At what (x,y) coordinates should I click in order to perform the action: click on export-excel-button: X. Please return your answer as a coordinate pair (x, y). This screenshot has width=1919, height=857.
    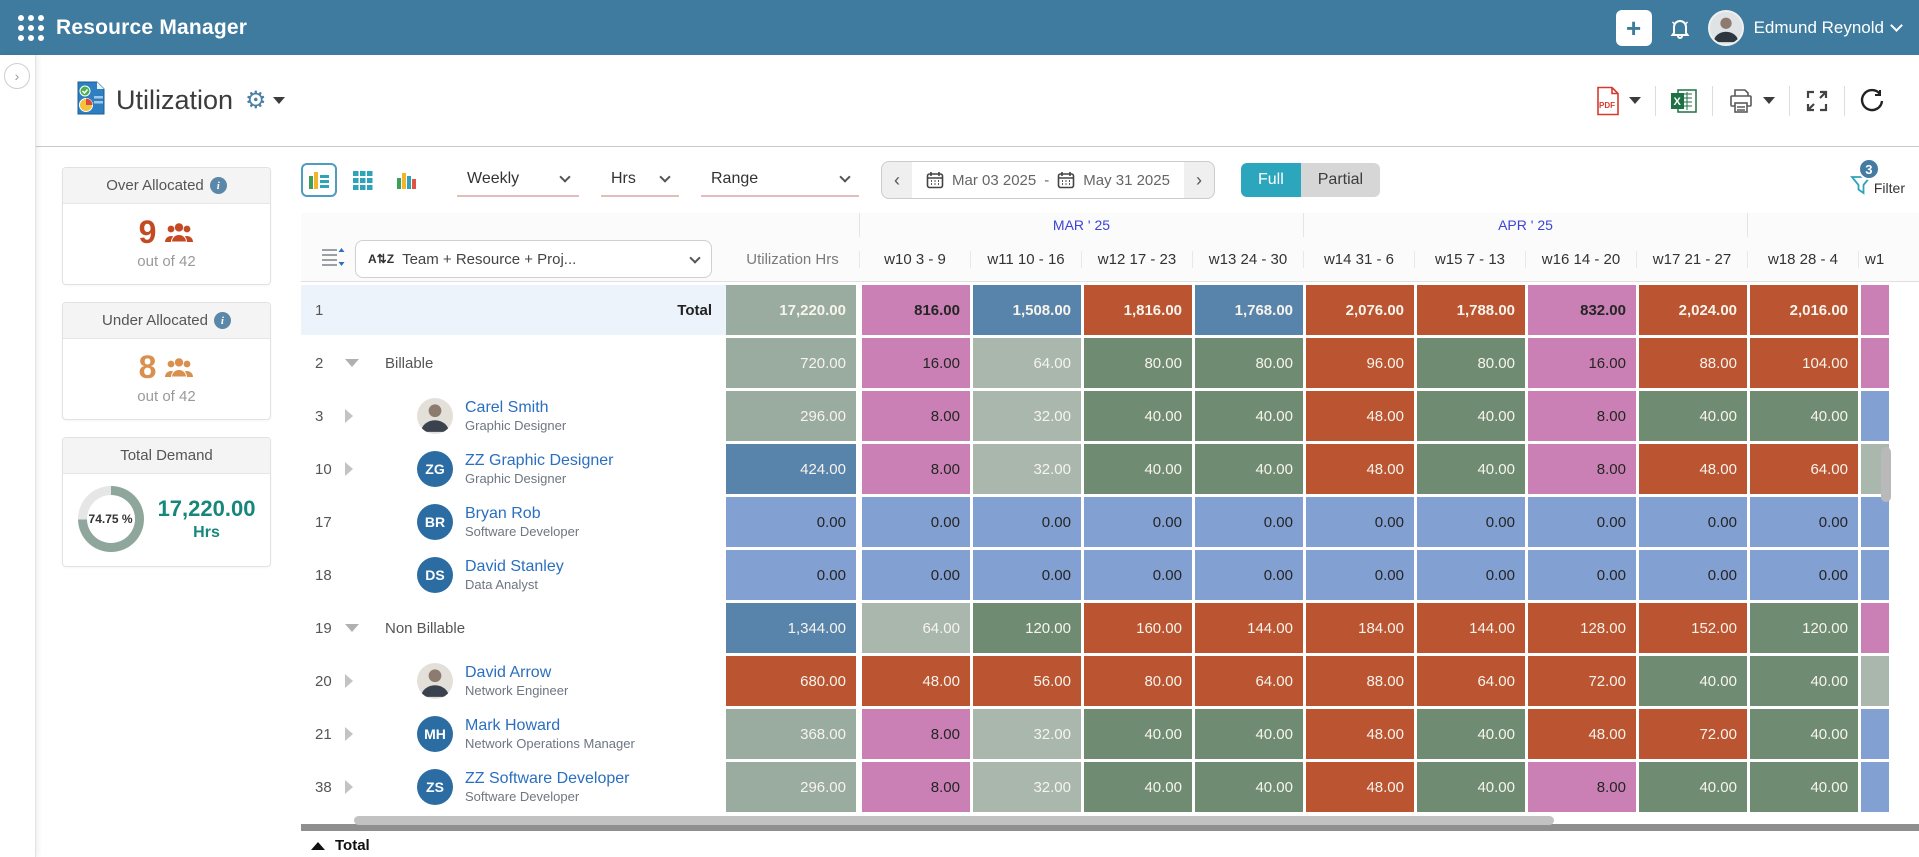
    Looking at the image, I should click on (1684, 101).